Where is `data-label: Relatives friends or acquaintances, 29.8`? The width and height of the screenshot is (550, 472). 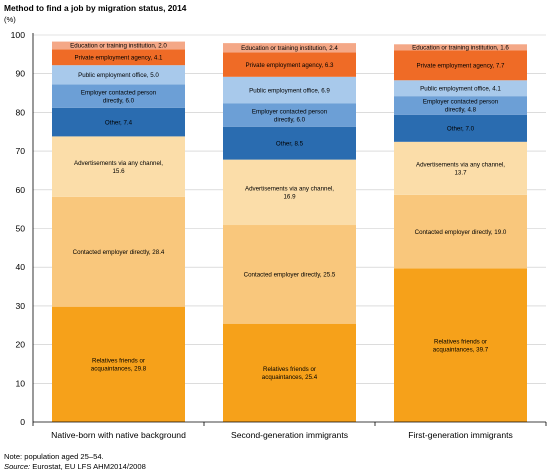 data-label: Relatives friends or acquaintances, 29.8 is located at coordinates (119, 365).